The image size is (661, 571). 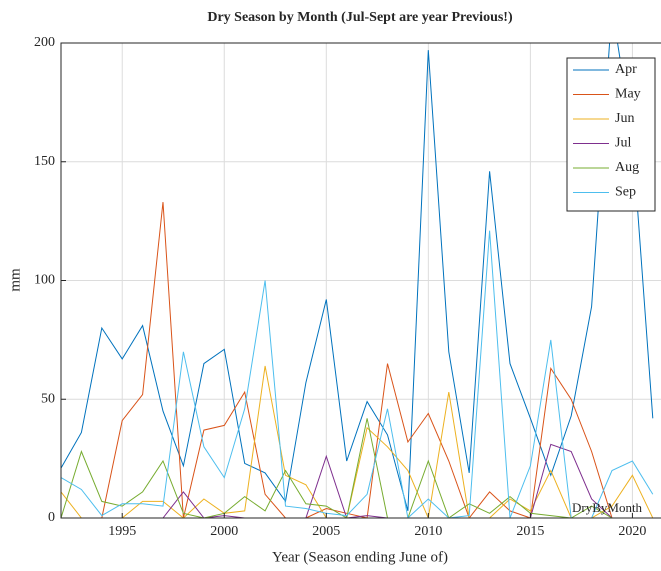 I want to click on legend: Apr May Jun Jul Aug Sep, so click(x=611, y=134).